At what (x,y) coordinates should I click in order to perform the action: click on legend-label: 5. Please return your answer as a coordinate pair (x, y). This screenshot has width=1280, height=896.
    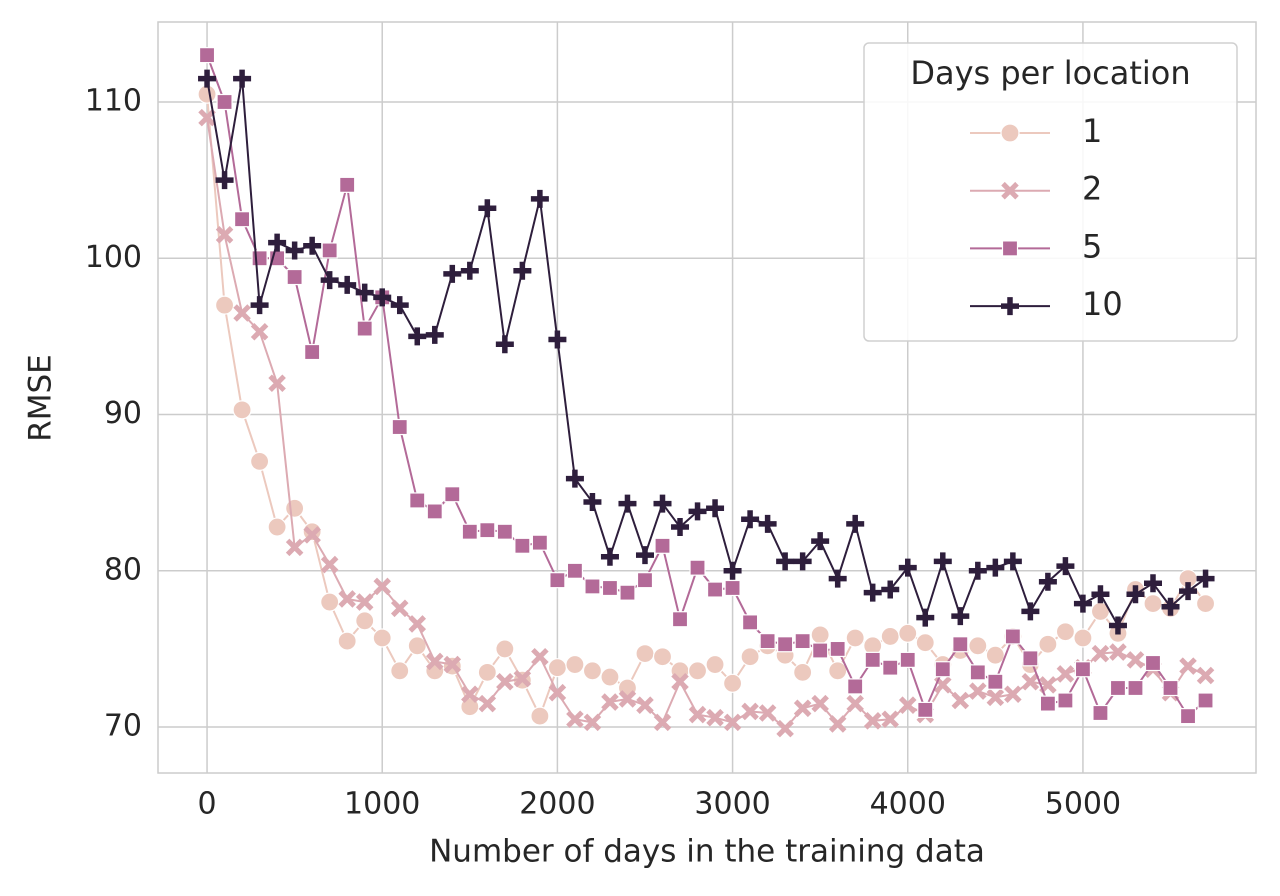
    Looking at the image, I should click on (1092, 246).